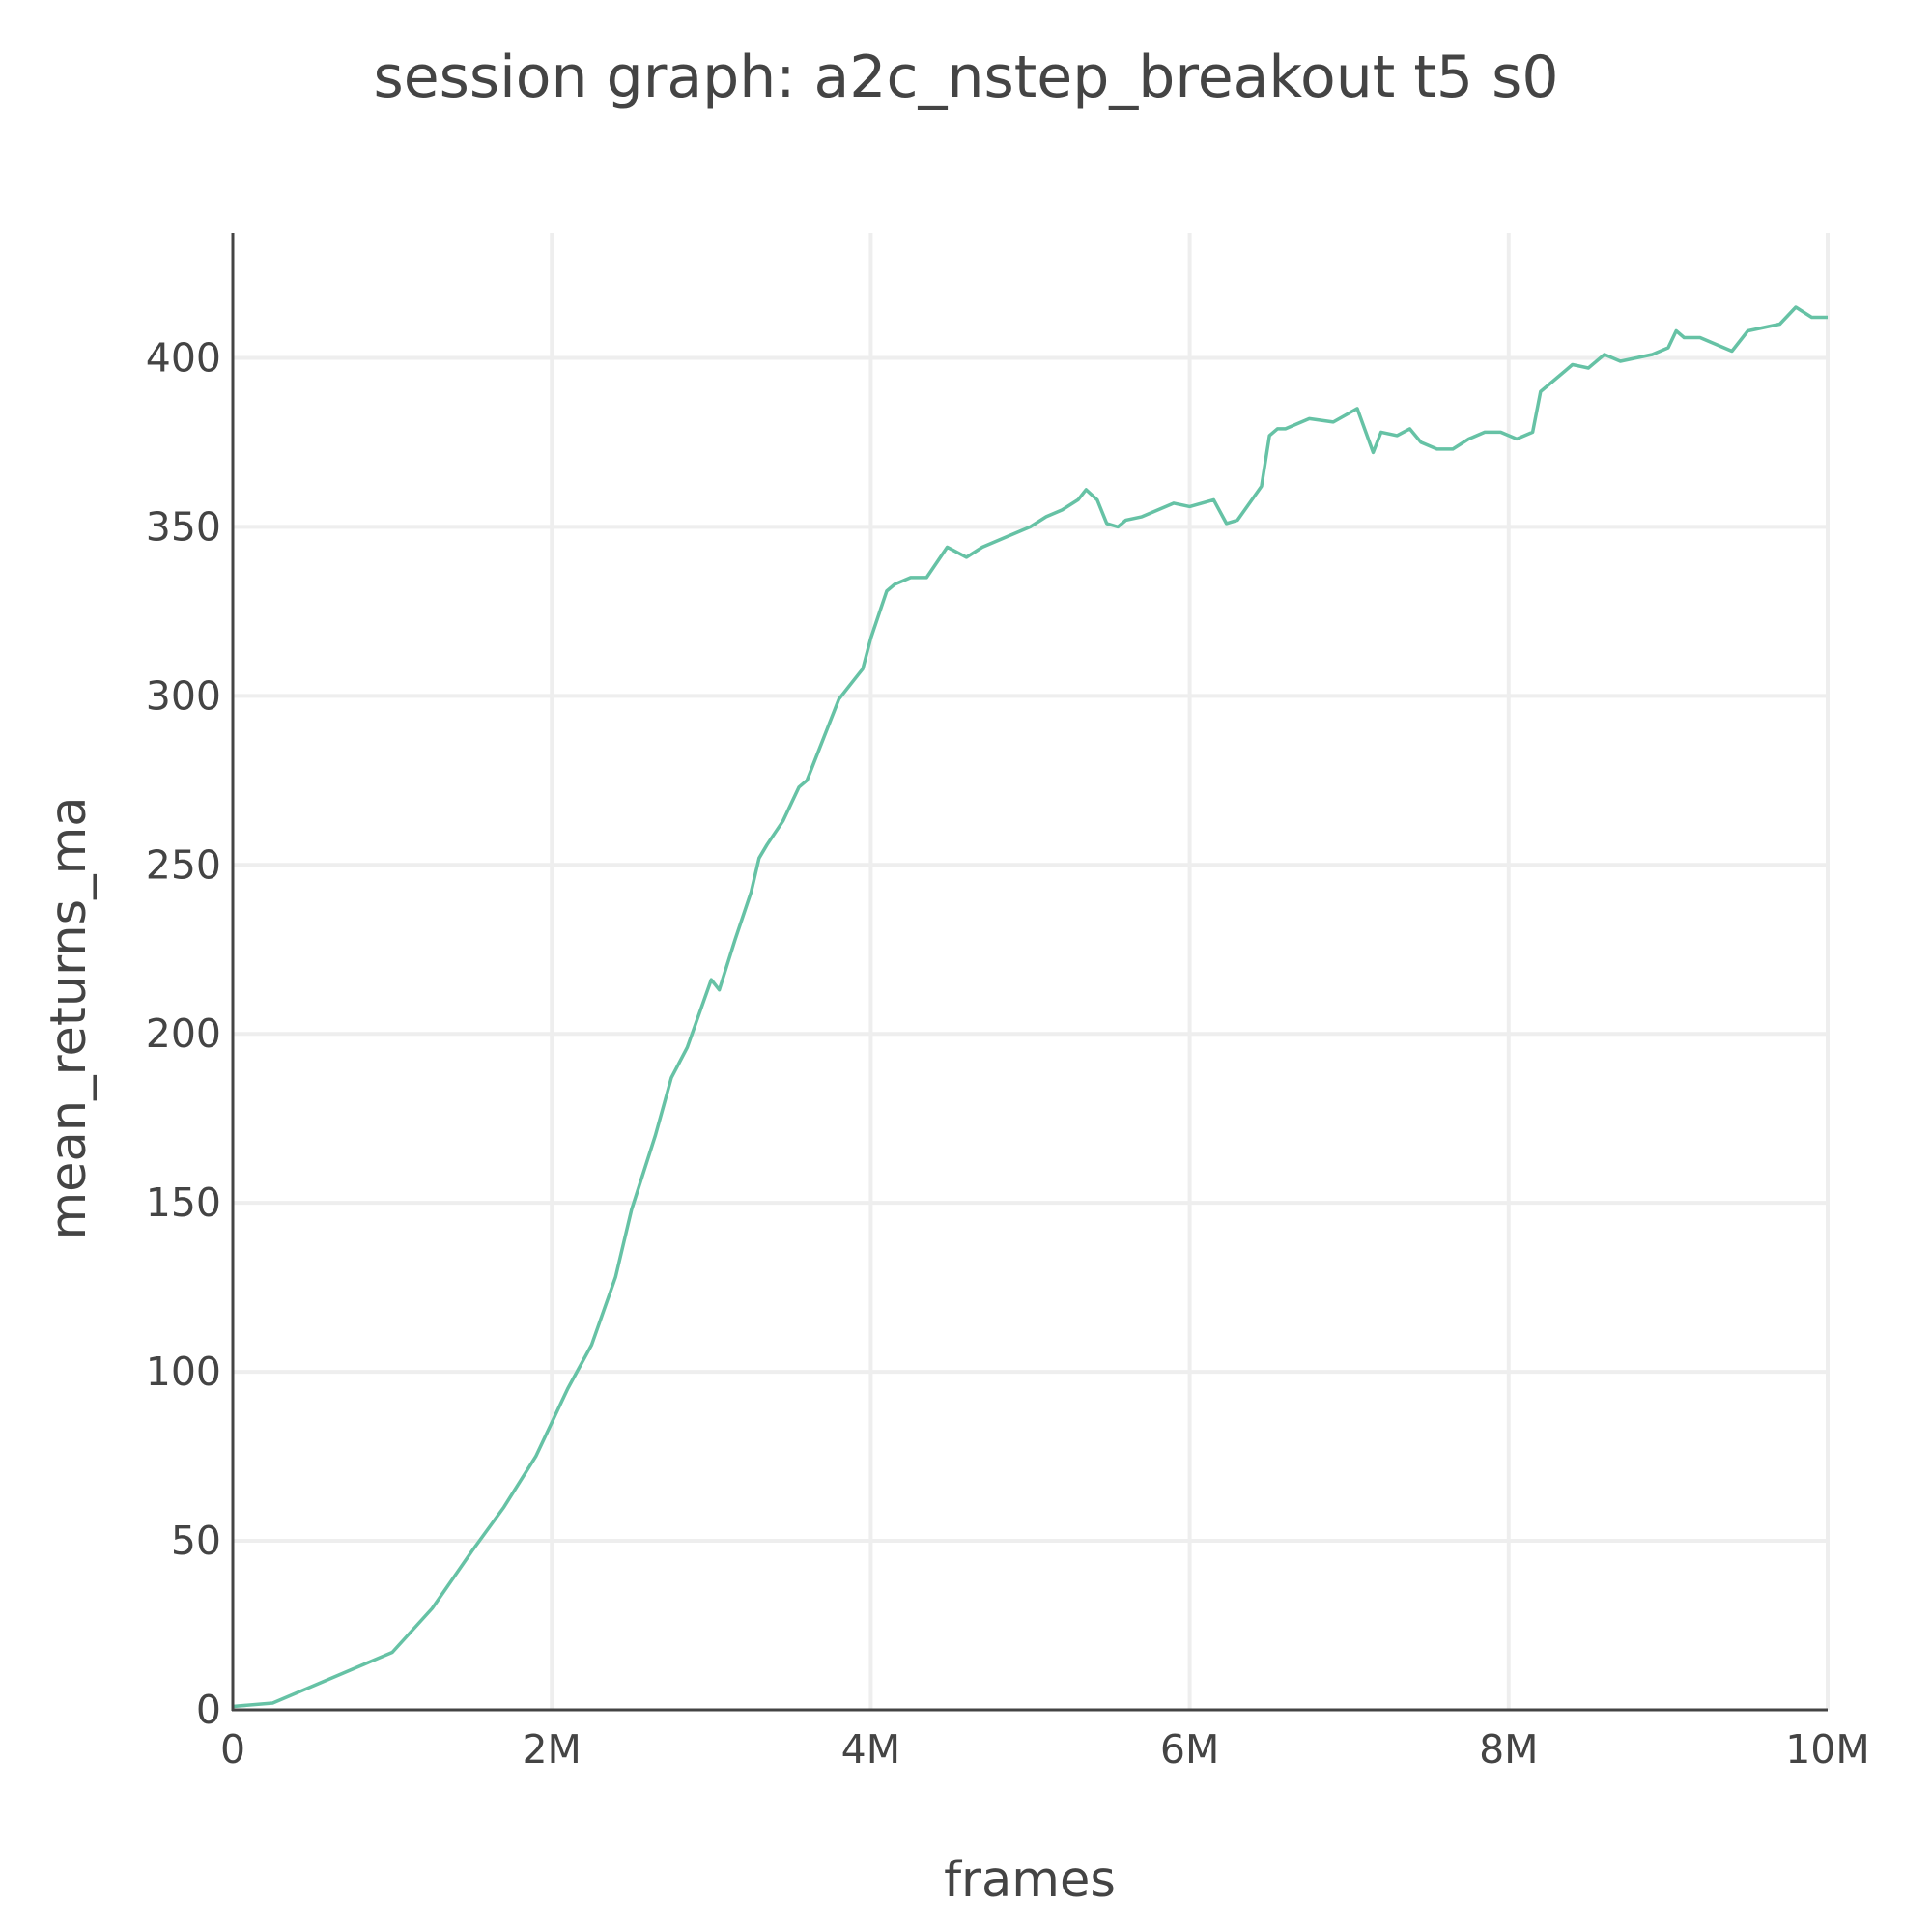 This screenshot has width=1932, height=1932. I want to click on y-tick-label: 300, so click(183, 695).